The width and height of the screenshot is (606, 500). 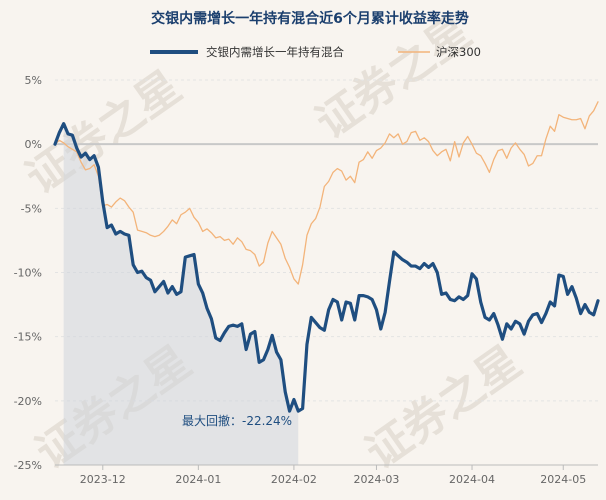 I want to click on y-tick-label: -20%, so click(x=28, y=401).